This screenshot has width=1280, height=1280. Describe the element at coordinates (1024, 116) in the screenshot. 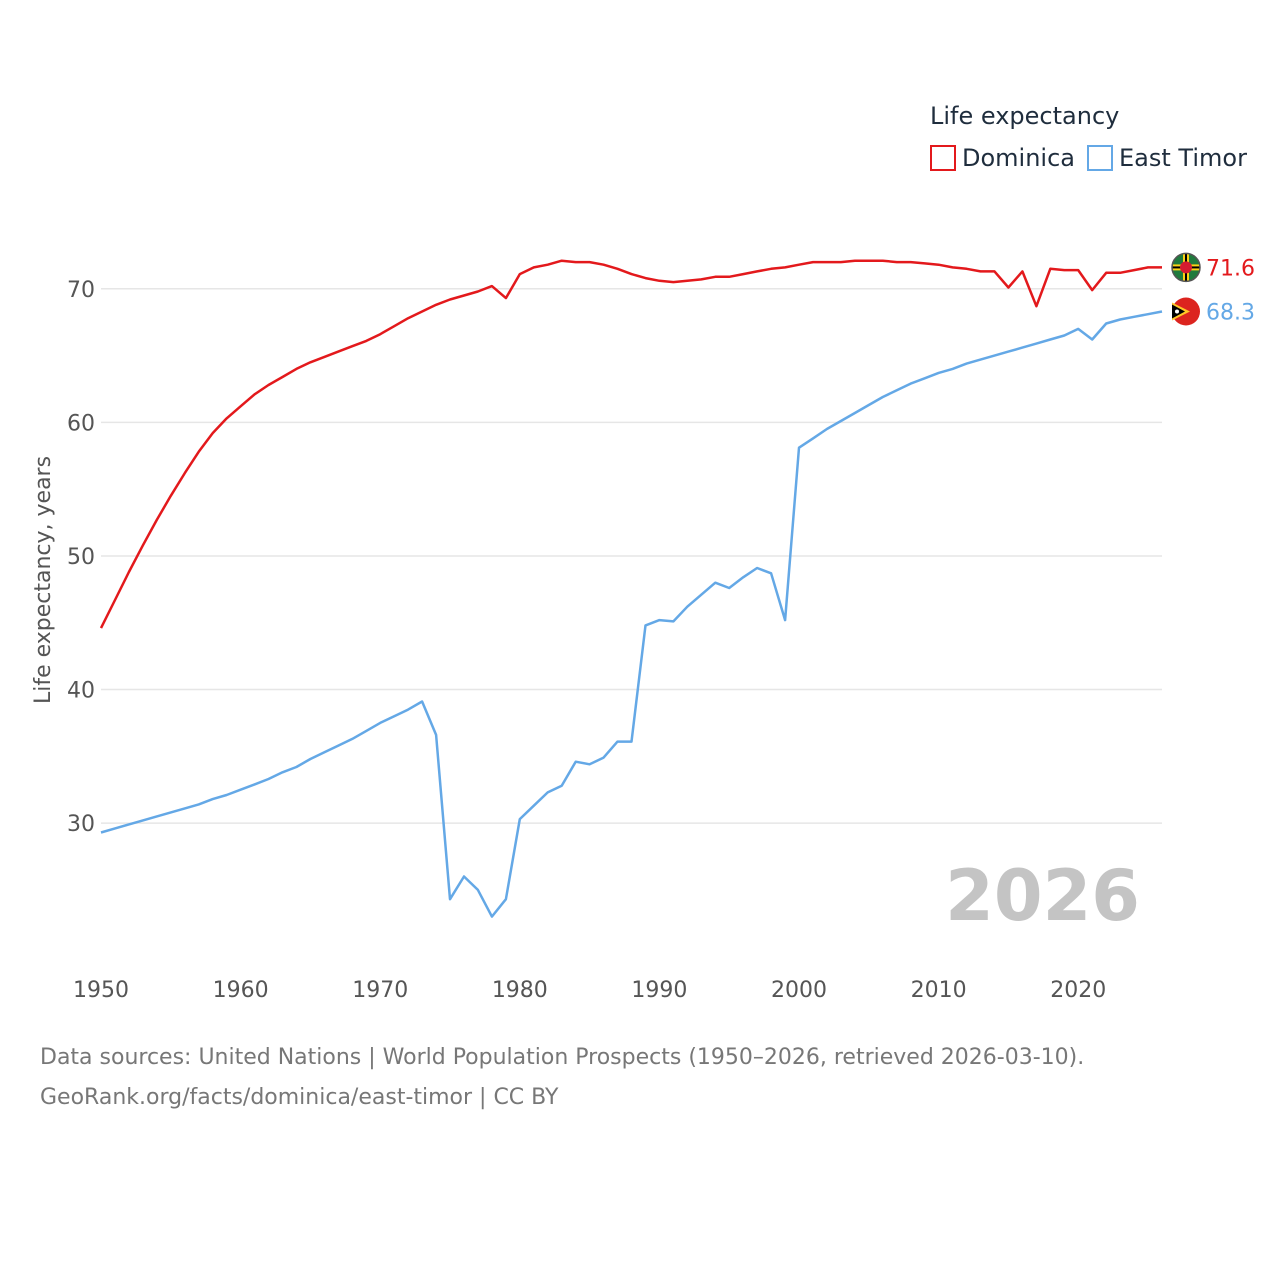

I see `legend-title: Life expectancy` at that location.